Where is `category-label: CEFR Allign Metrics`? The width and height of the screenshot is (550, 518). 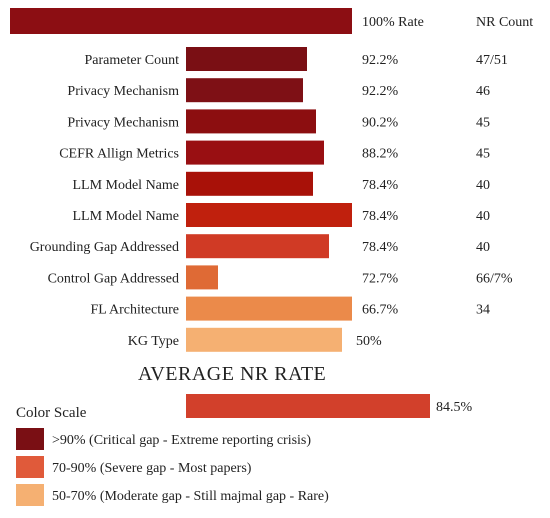 category-label: CEFR Allign Metrics is located at coordinates (119, 154).